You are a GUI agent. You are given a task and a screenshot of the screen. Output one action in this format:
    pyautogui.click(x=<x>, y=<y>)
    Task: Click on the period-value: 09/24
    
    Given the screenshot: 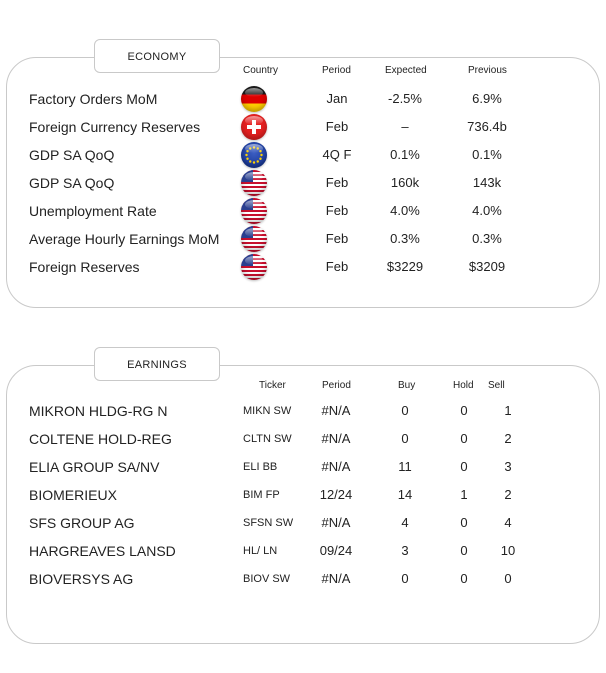 What is the action you would take?
    pyautogui.click(x=336, y=550)
    